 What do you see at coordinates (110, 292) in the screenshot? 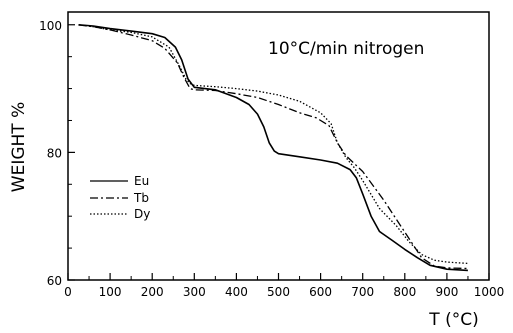
I see `x-tick-label-100: 100` at bounding box center [110, 292].